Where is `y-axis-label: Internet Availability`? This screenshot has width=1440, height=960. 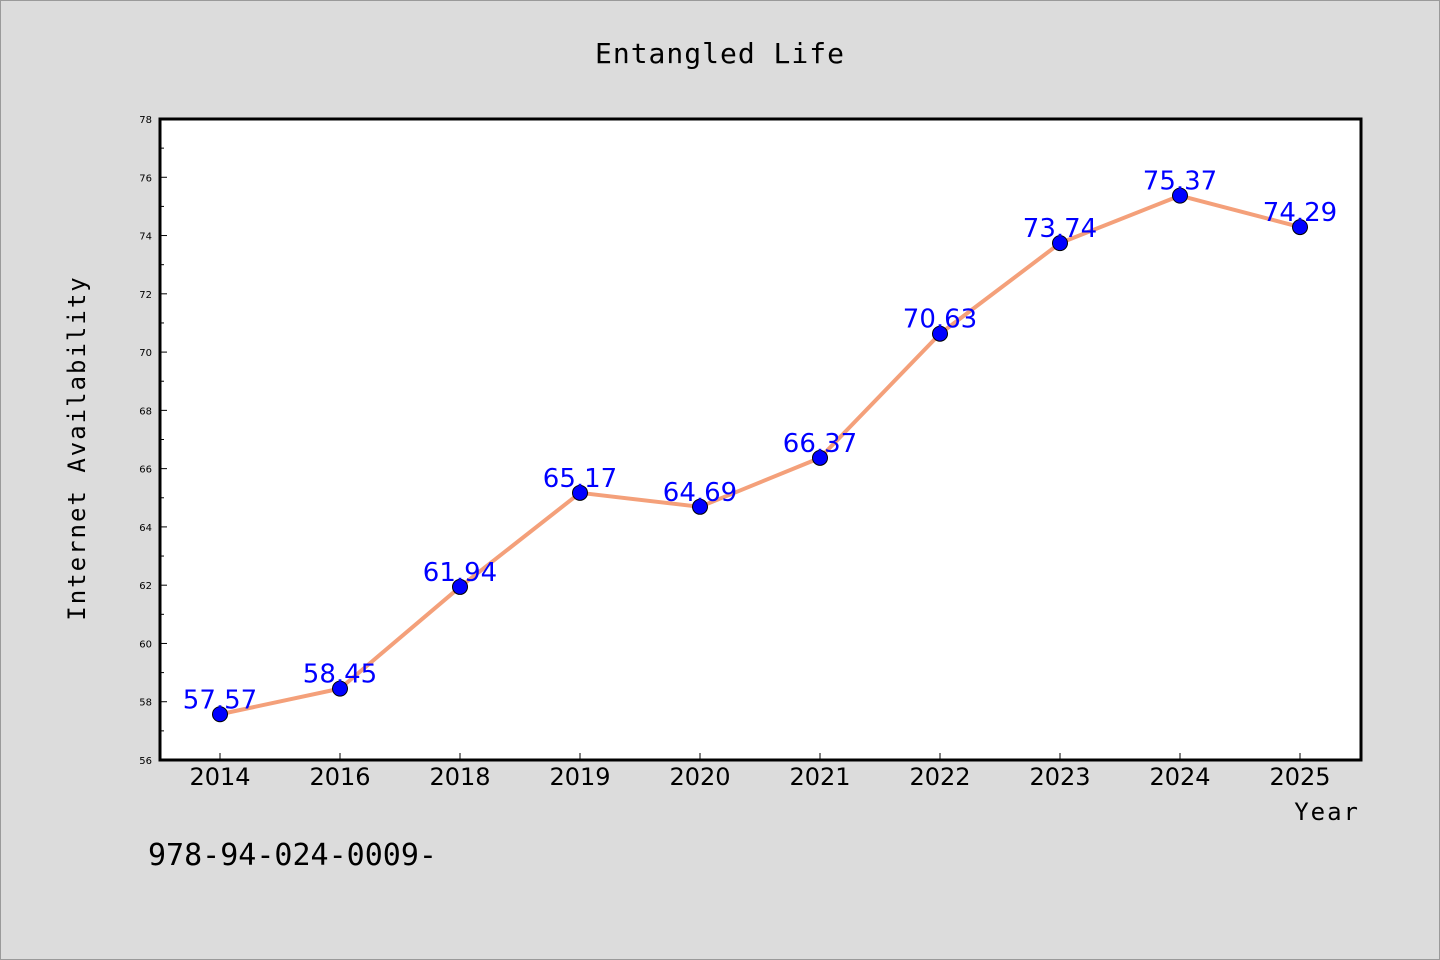 y-axis-label: Internet Availability is located at coordinates (77, 447).